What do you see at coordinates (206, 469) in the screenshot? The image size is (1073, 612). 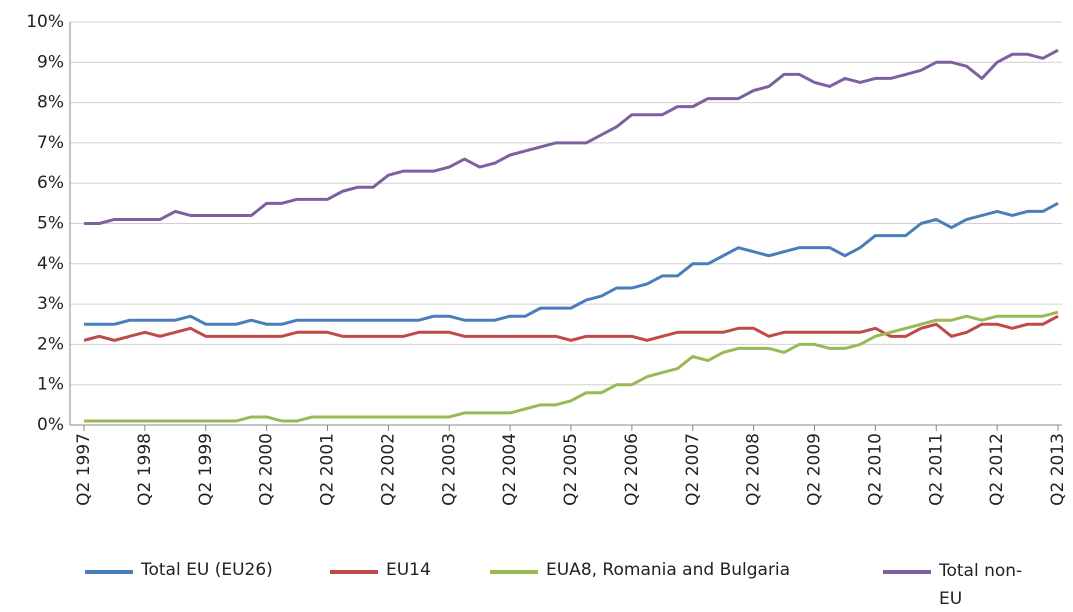 I see `x-tick-label: Q2 1999` at bounding box center [206, 469].